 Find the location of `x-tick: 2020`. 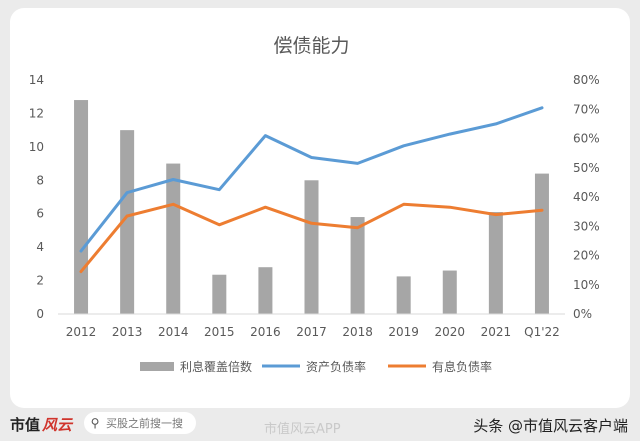

x-tick: 2020 is located at coordinates (449, 332).